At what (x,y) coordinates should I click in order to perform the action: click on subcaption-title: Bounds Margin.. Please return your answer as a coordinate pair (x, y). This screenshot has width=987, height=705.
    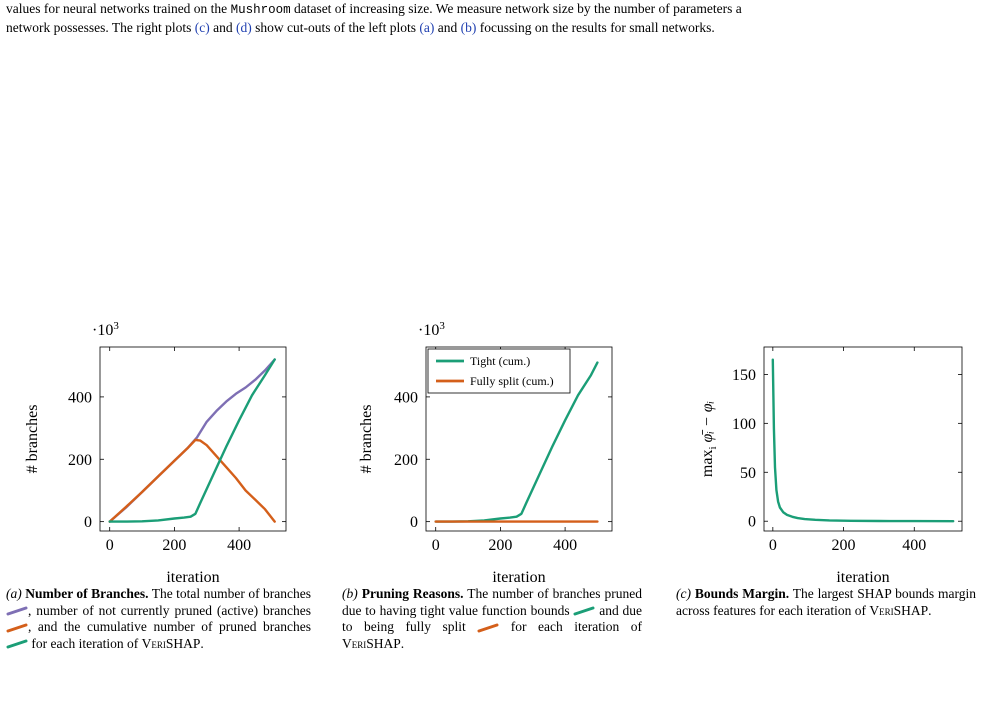
    Looking at the image, I should click on (742, 593).